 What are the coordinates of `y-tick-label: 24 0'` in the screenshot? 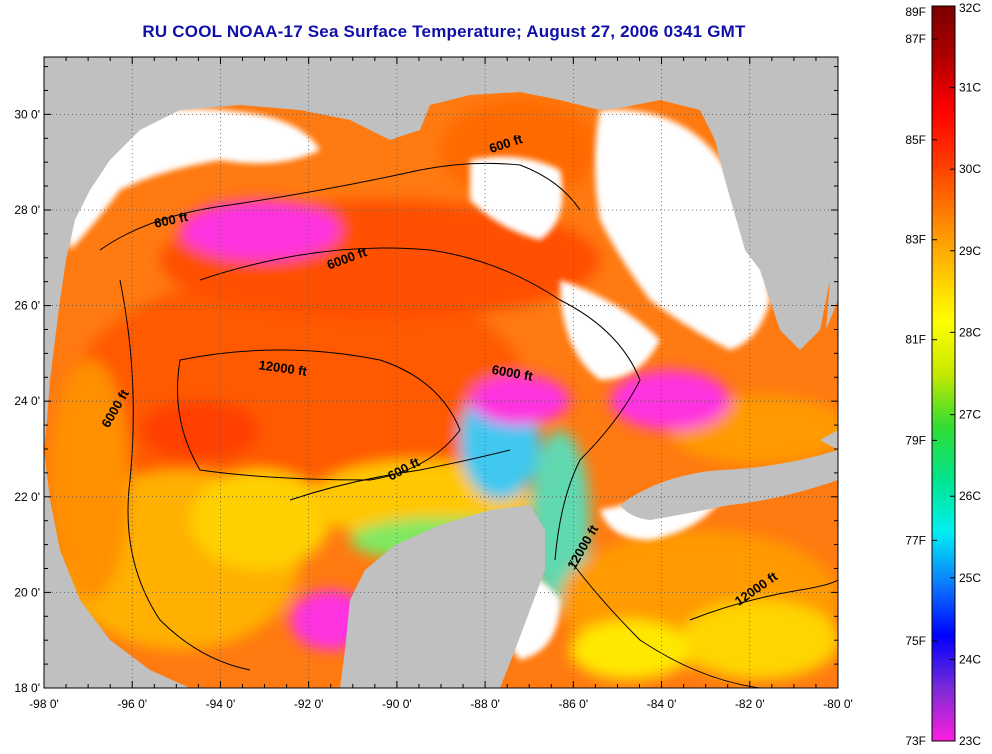 It's located at (27, 401).